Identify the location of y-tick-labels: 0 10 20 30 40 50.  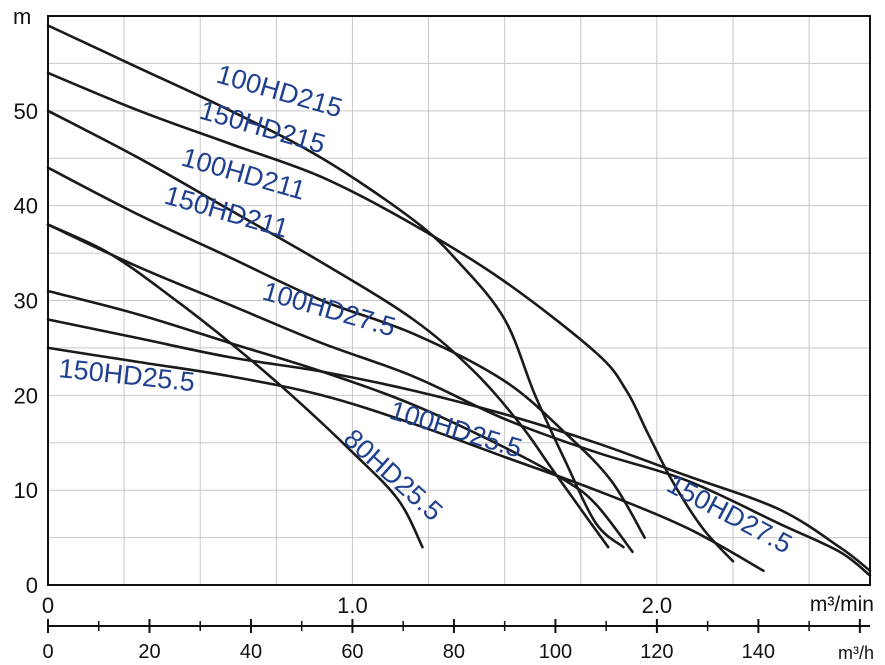
(26, 348).